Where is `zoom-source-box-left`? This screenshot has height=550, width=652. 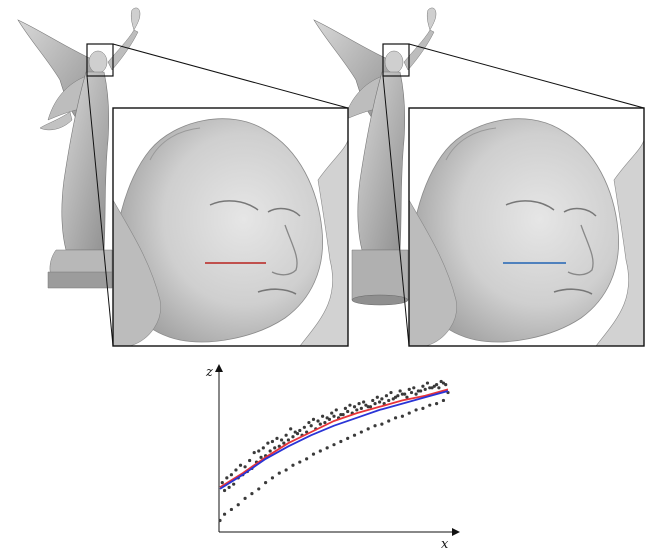
zoom-source-box-left is located at coordinates (100, 60).